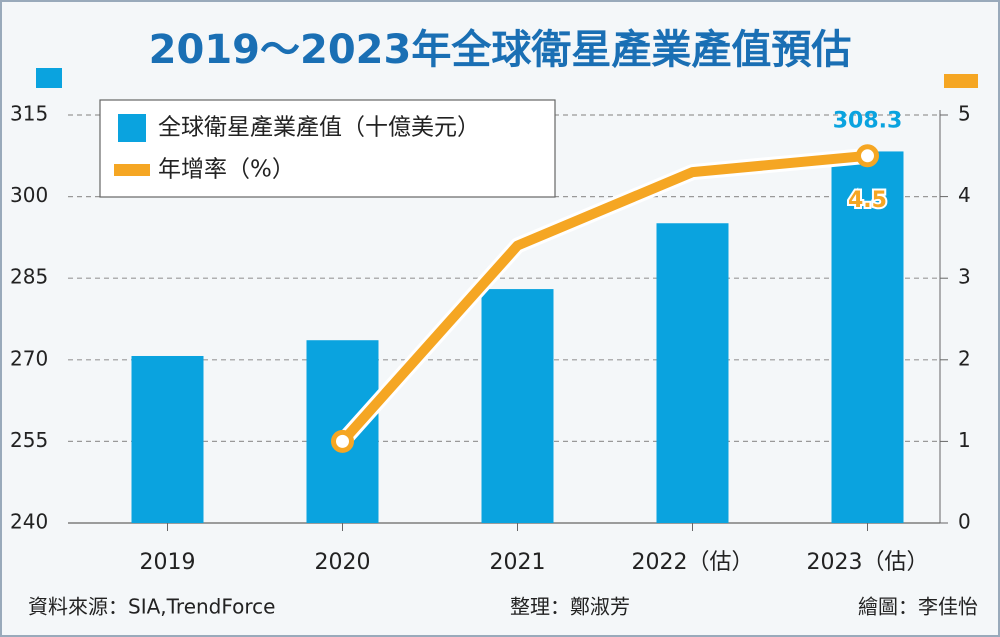  I want to click on y2-tick-label: 1, so click(964, 440).